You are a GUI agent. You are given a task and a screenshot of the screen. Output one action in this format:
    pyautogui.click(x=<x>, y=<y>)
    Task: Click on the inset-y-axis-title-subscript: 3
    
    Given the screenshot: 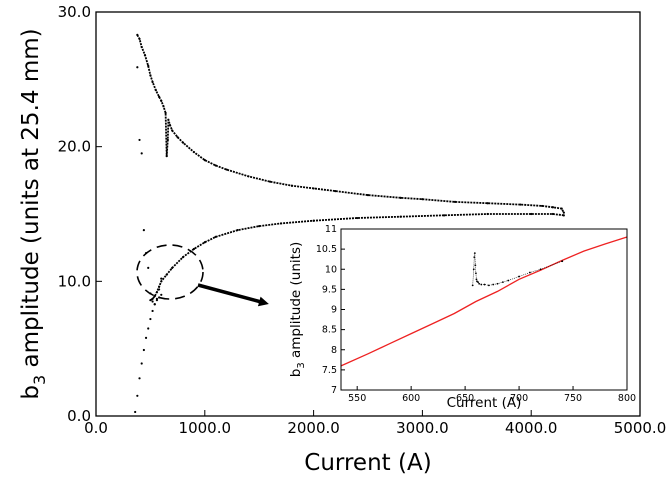 What is the action you would take?
    pyautogui.click(x=301, y=365)
    